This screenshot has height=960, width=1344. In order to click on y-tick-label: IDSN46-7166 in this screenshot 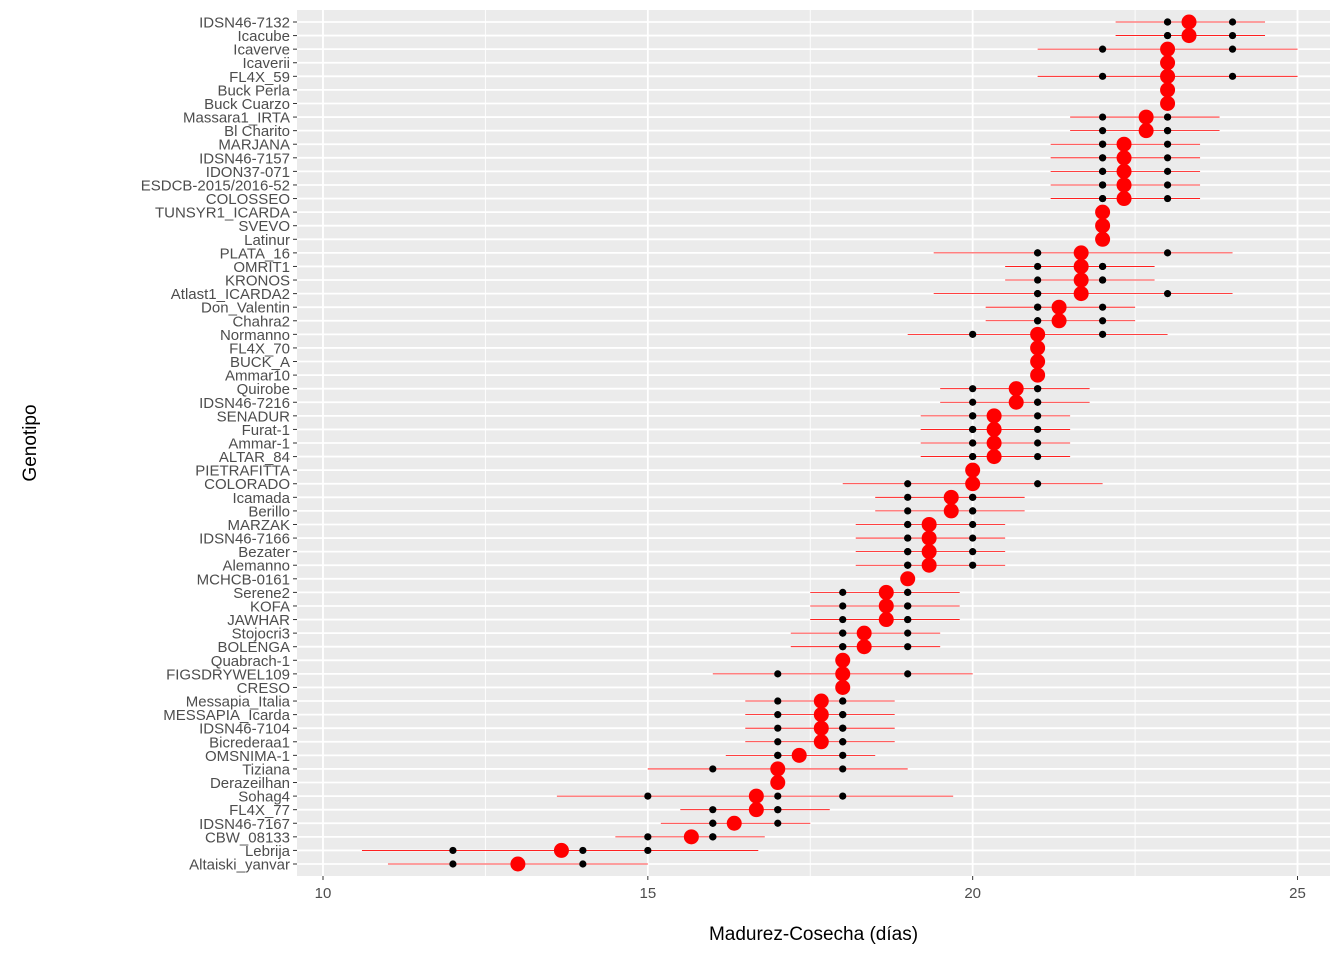, I will do `click(244, 539)`.